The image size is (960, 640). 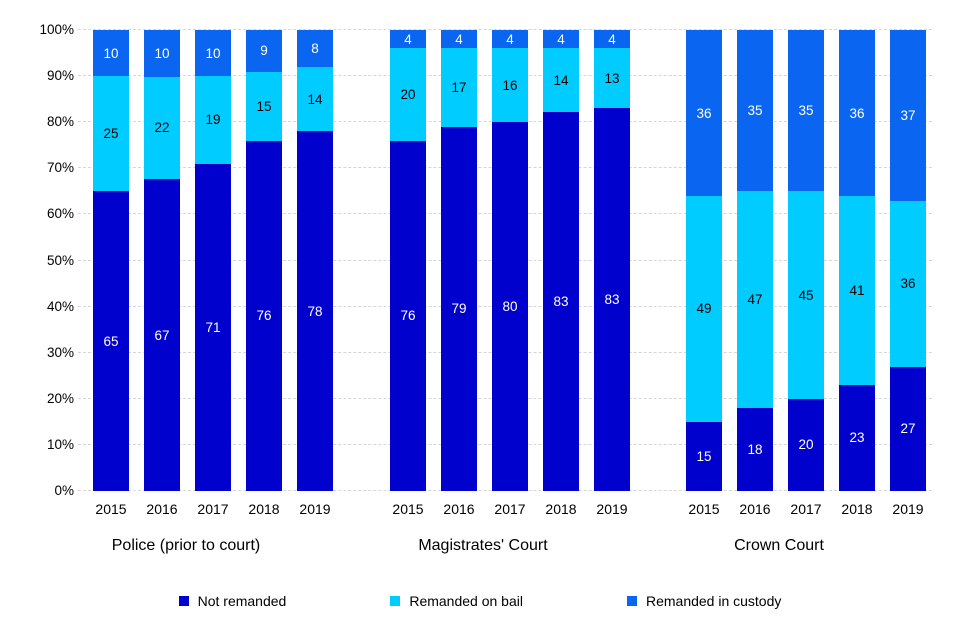 I want to click on segment-remanded-on-bail: 22, so click(x=162, y=128).